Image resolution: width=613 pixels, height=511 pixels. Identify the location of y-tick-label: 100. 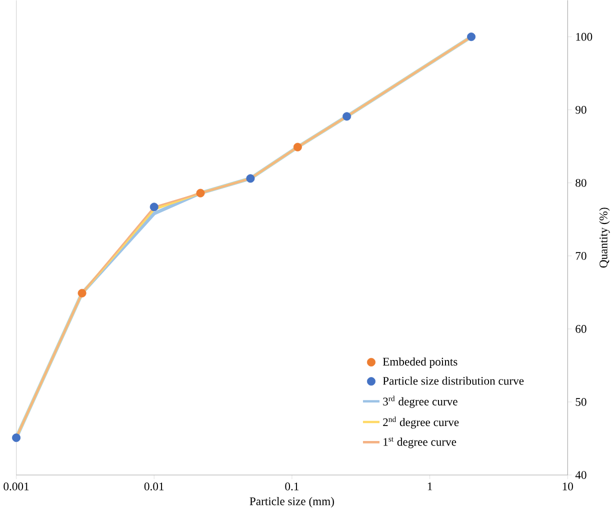
(584, 36).